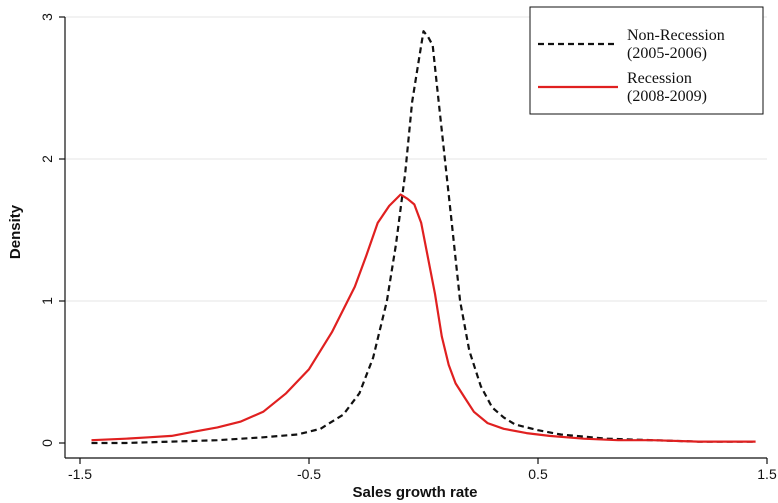  Describe the element at coordinates (47, 443) in the screenshot. I see `y-tick-label-0: 0` at that location.